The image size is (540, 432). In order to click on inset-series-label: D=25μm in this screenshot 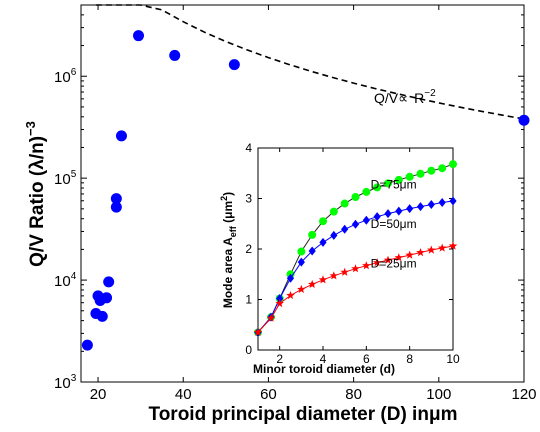, I will do `click(394, 264)`.